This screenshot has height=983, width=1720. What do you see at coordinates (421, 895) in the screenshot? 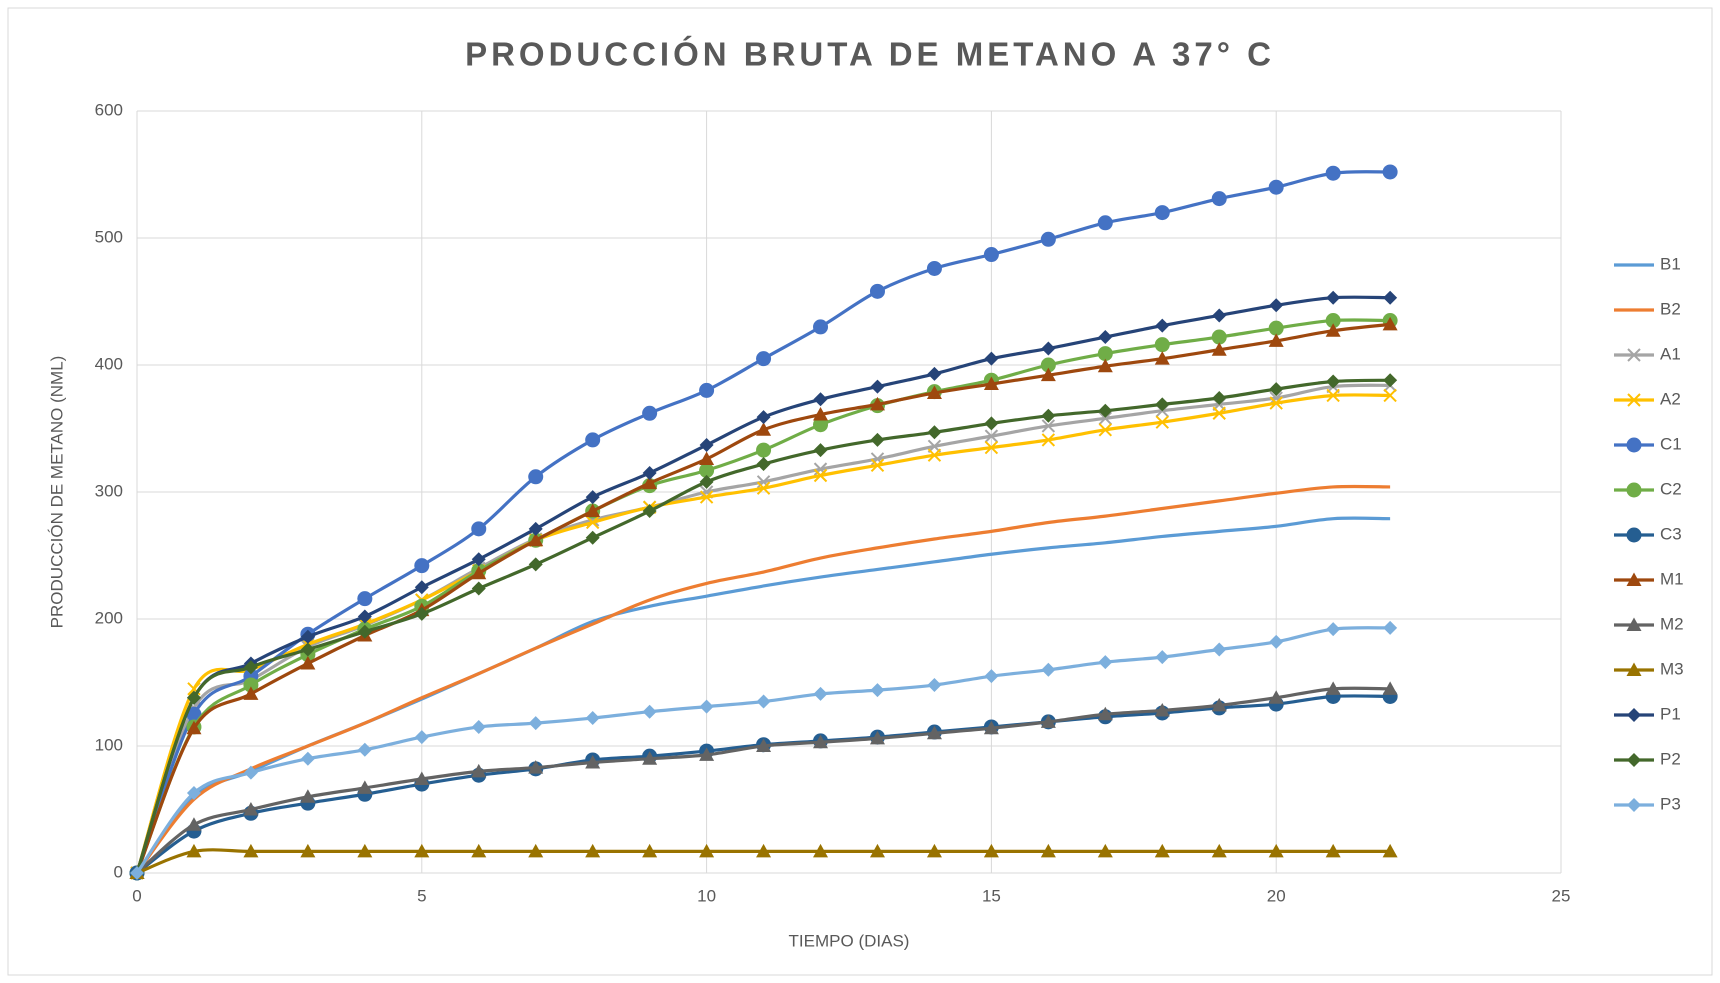
I see `x-tick-label: 5` at bounding box center [421, 895].